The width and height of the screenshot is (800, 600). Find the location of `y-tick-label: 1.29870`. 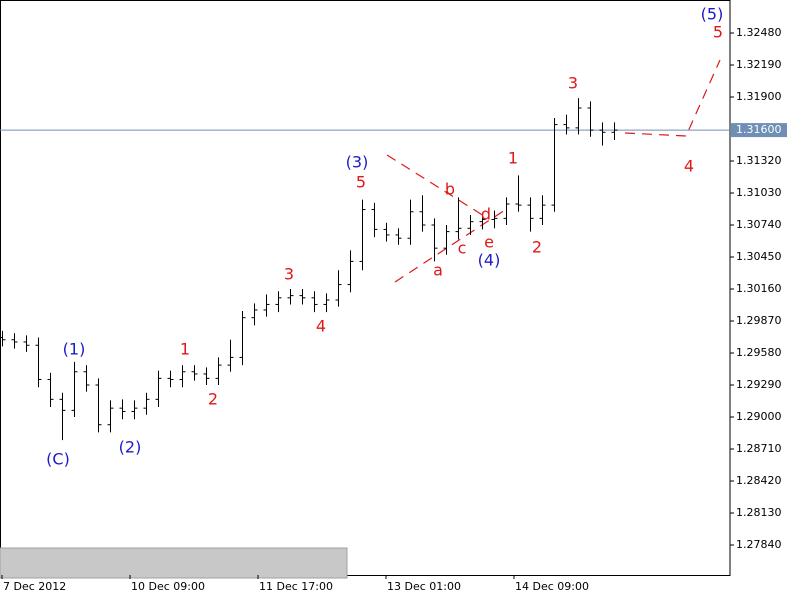

y-tick-label: 1.29870 is located at coordinates (759, 320).